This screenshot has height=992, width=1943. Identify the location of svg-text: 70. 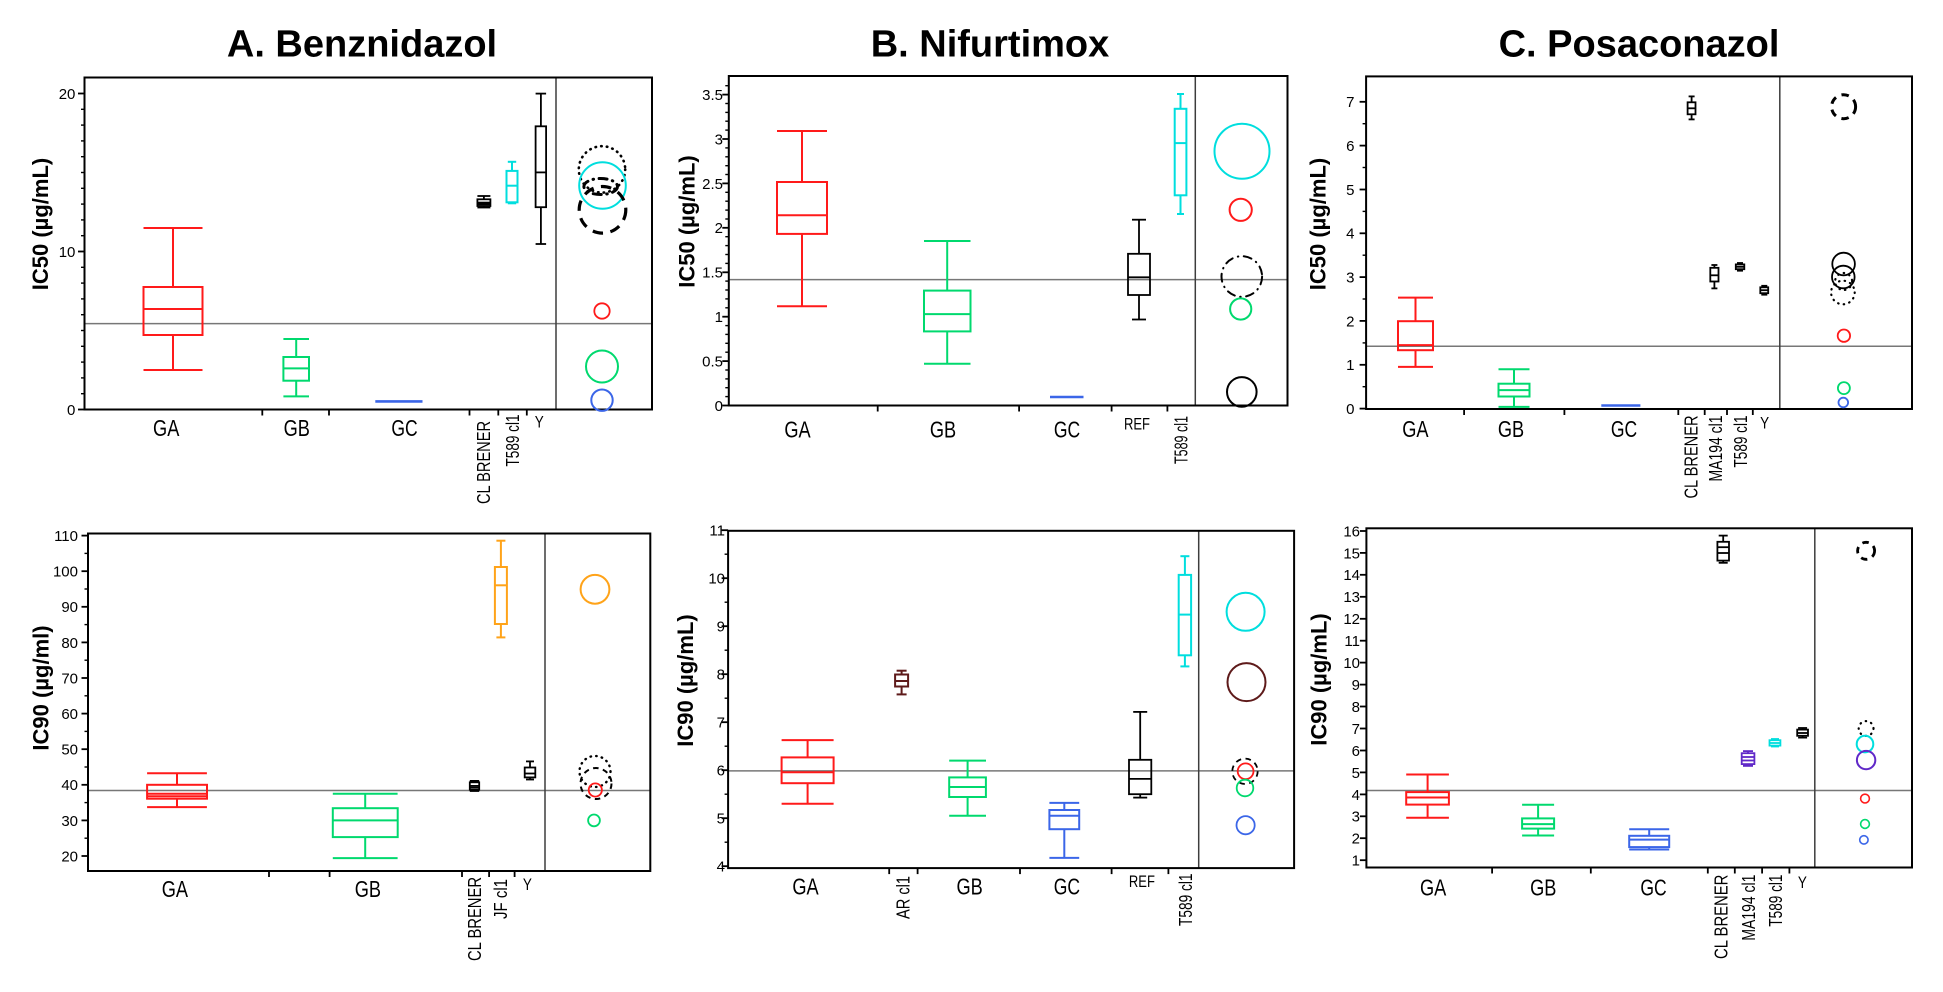
(69, 678).